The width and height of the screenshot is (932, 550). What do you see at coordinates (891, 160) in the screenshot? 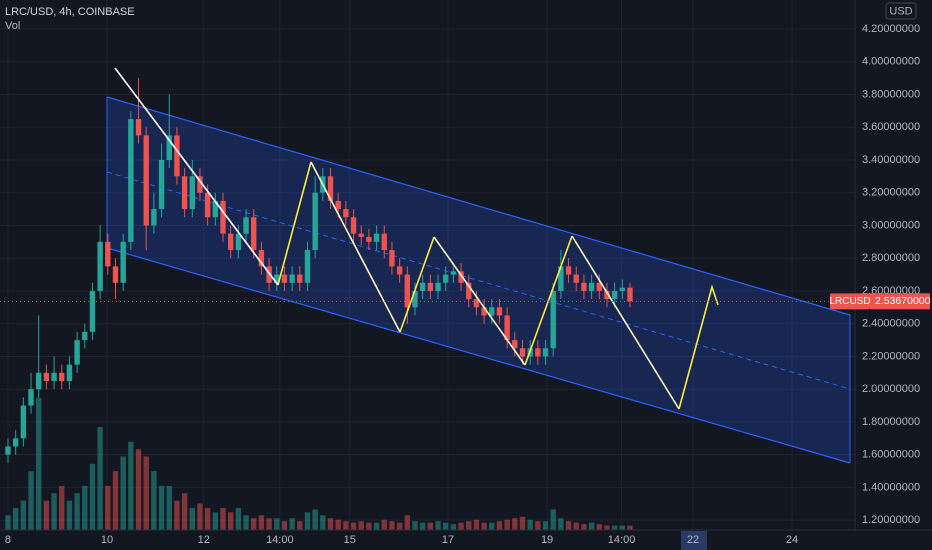
I see `y-tick-label: 3.40000000` at bounding box center [891, 160].